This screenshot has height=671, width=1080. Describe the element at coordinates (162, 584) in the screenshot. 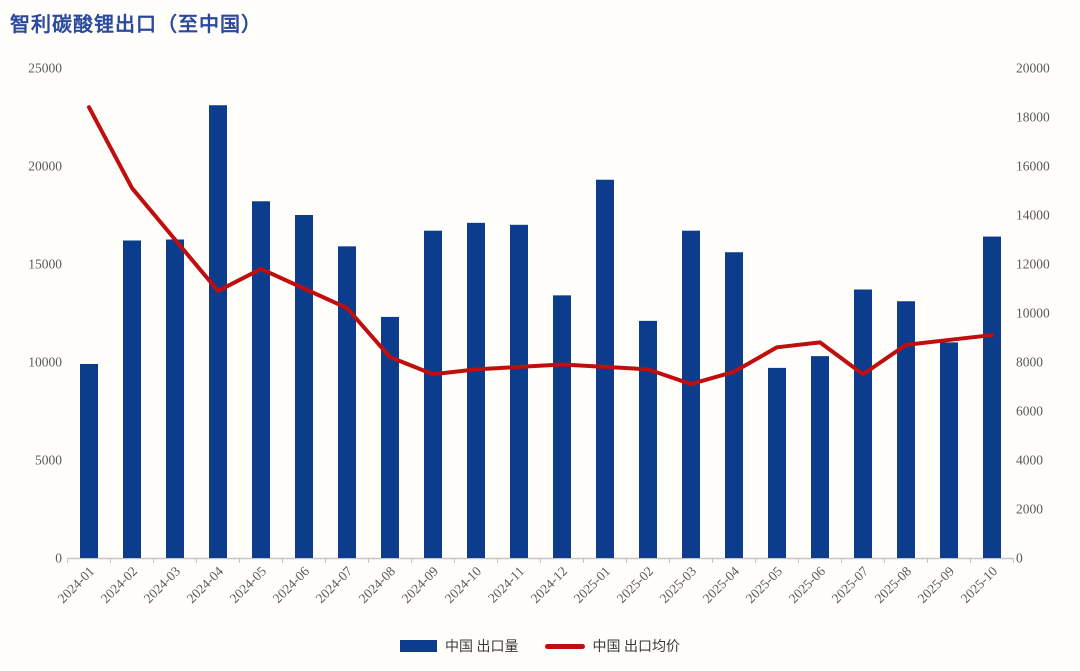

I see `x-axis-label: 2024-03` at that location.